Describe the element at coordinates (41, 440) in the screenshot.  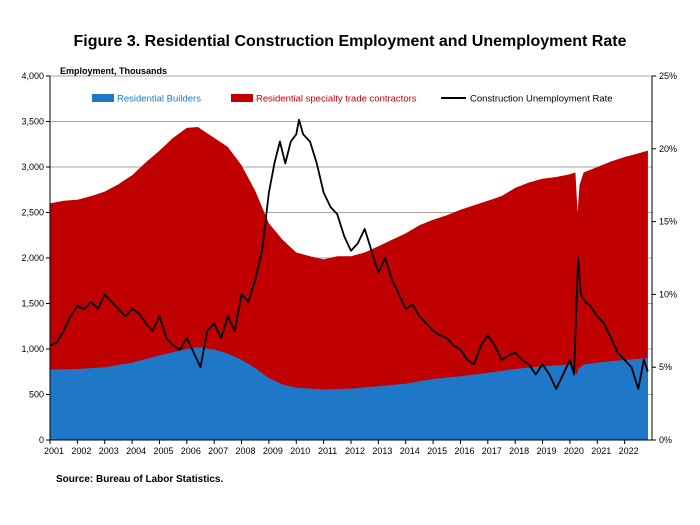
I see `y-tick-label-left: 0` at that location.